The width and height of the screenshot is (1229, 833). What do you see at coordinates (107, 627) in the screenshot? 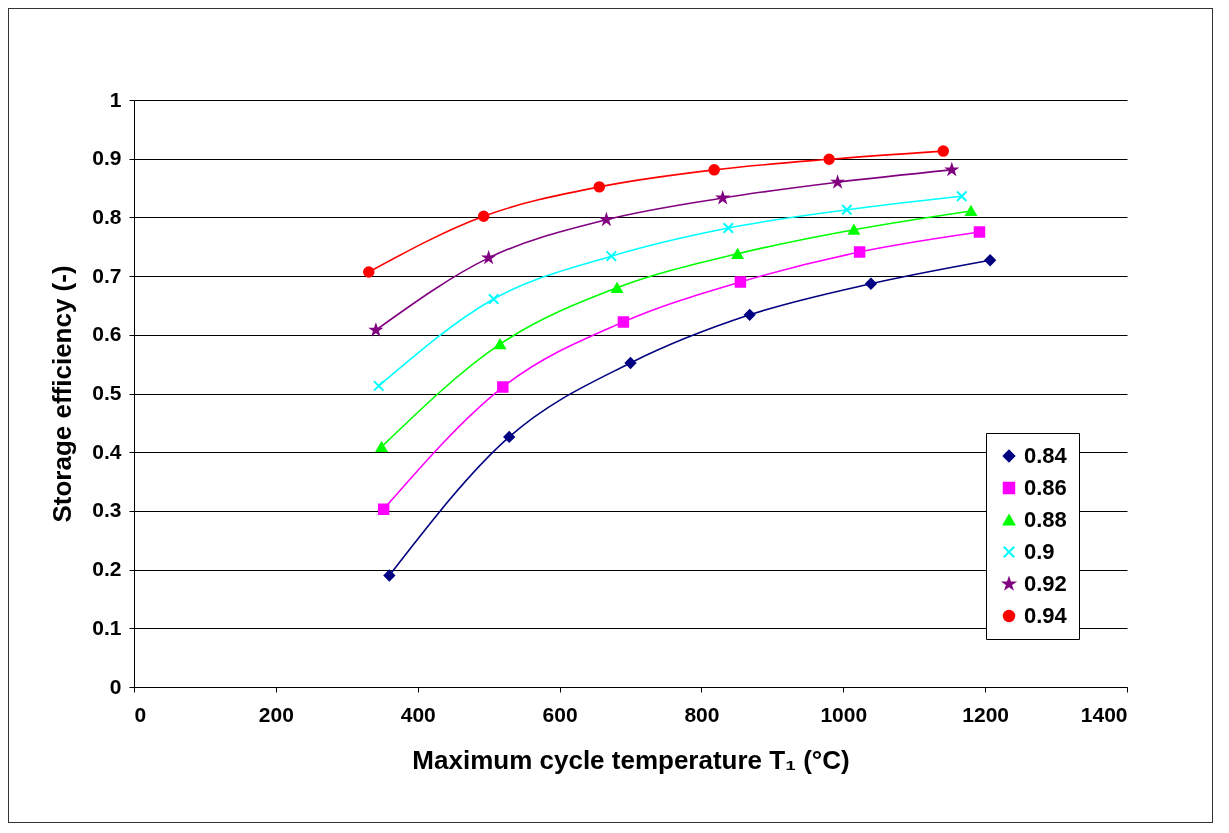
I see `y-tick-label: 0.1` at bounding box center [107, 627].